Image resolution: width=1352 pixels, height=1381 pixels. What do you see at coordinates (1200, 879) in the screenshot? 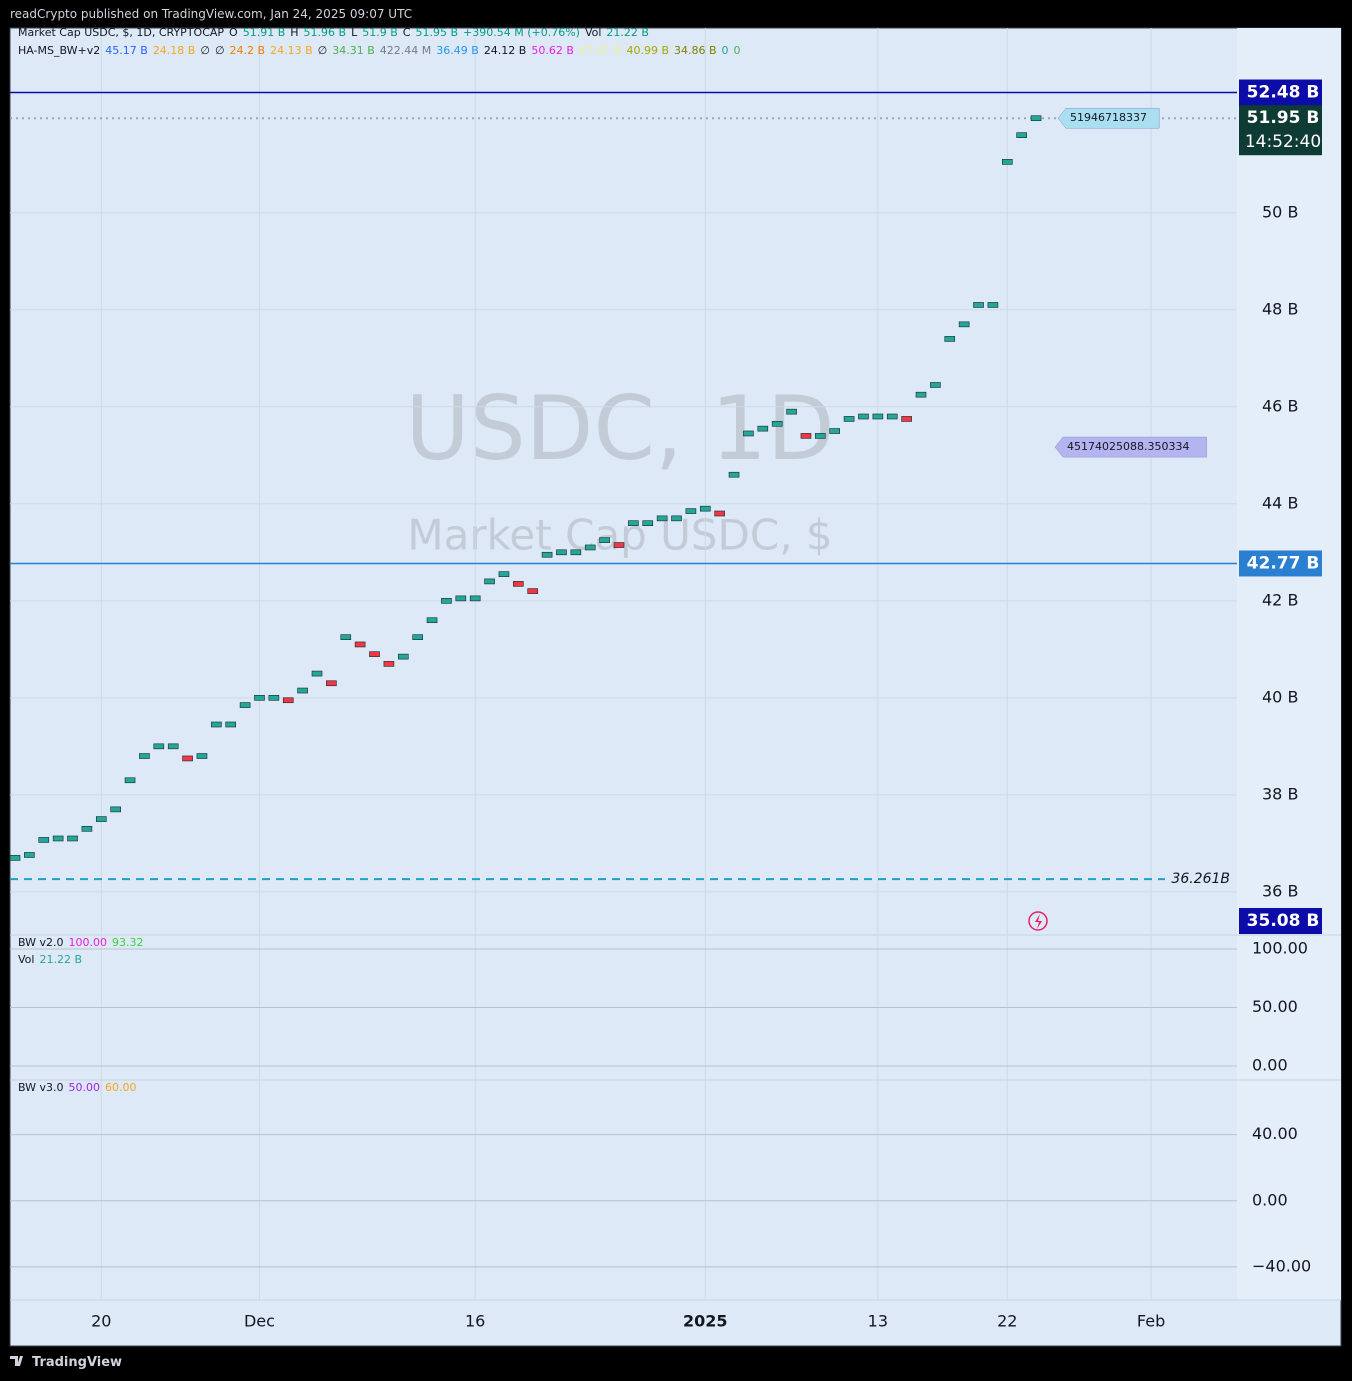
I see `price-level-label: 36.261B` at bounding box center [1200, 879].